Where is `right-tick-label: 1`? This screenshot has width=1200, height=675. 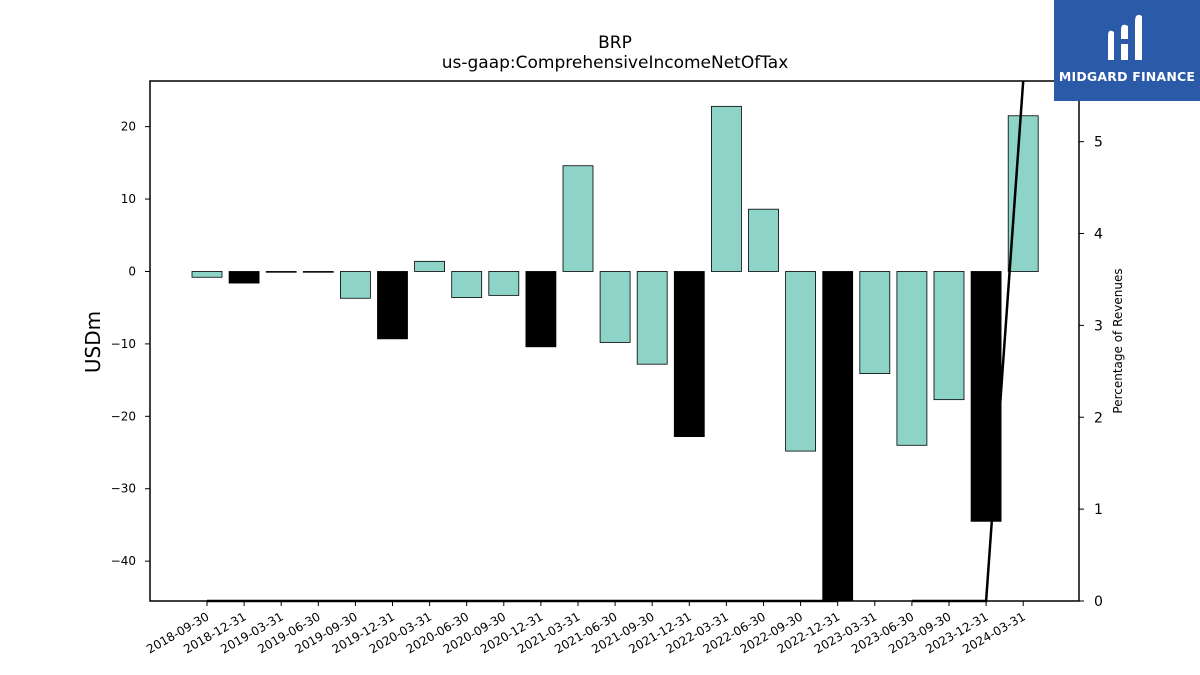
right-tick-label: 1 is located at coordinates (1098, 510).